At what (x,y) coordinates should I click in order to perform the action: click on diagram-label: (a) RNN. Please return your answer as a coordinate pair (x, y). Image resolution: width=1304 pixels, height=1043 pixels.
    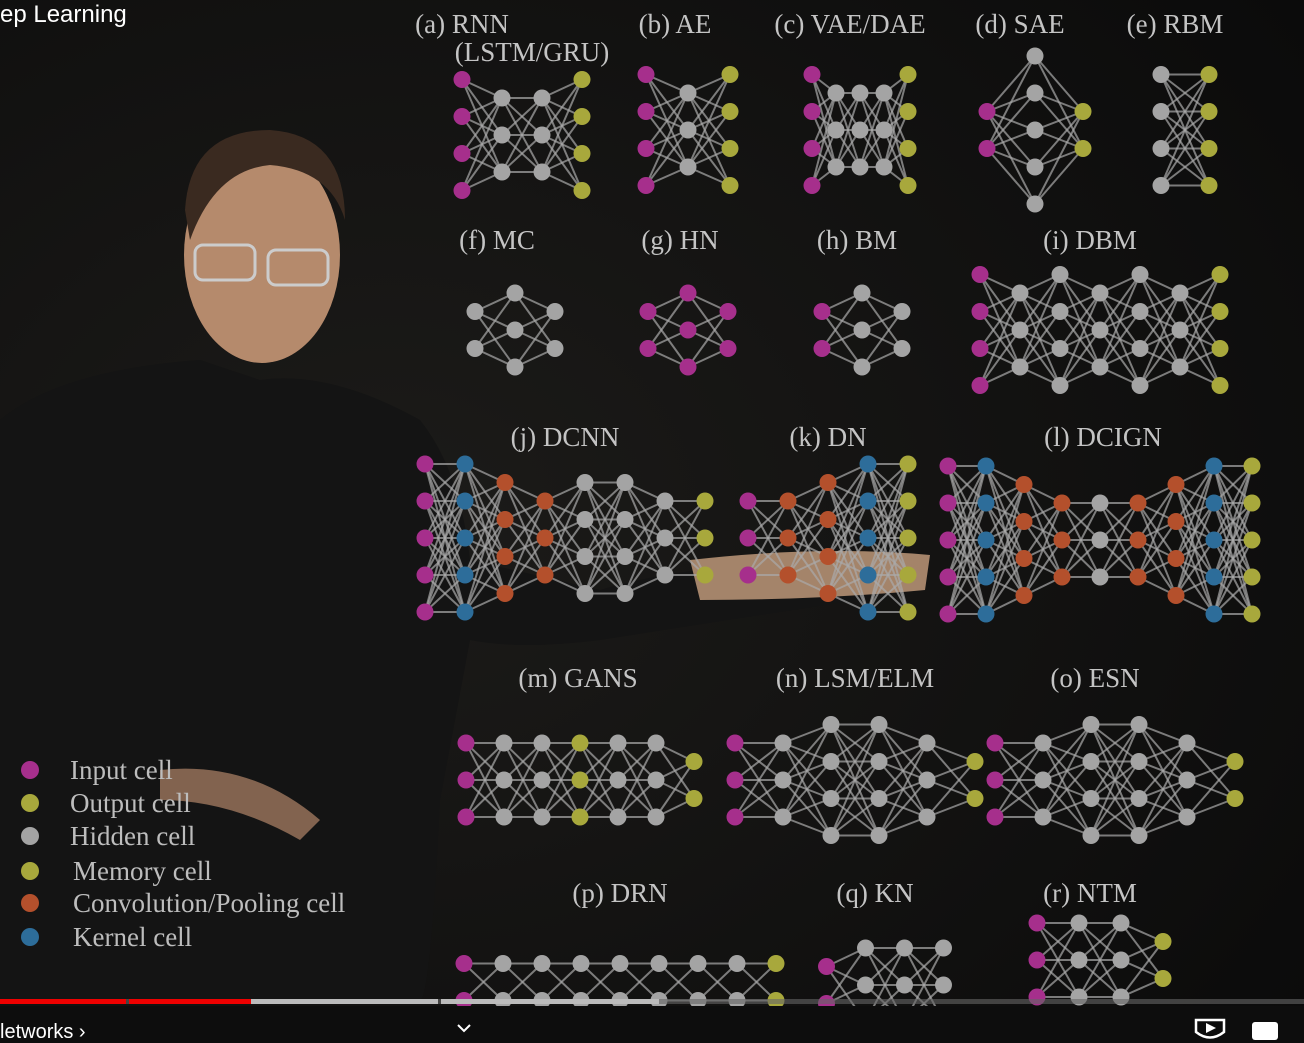
    Looking at the image, I should click on (462, 24).